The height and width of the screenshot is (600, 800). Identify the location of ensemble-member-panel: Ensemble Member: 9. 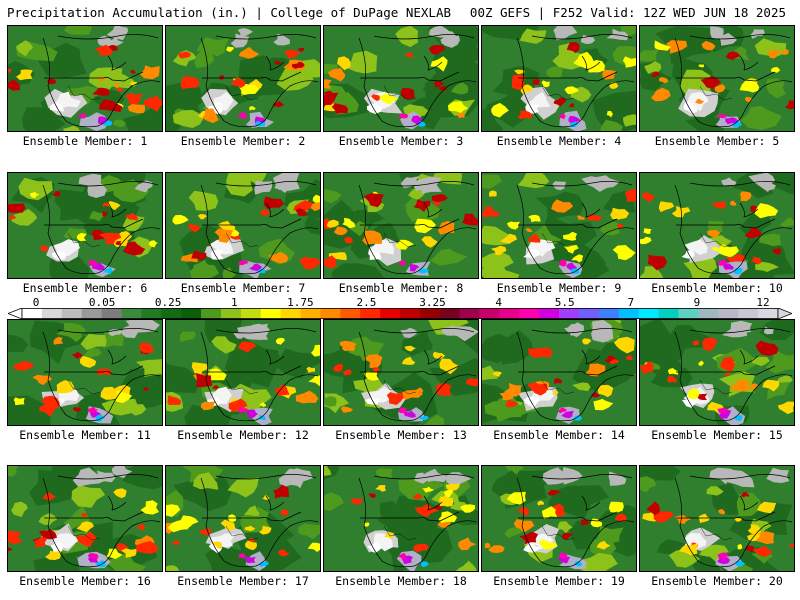
(559, 233).